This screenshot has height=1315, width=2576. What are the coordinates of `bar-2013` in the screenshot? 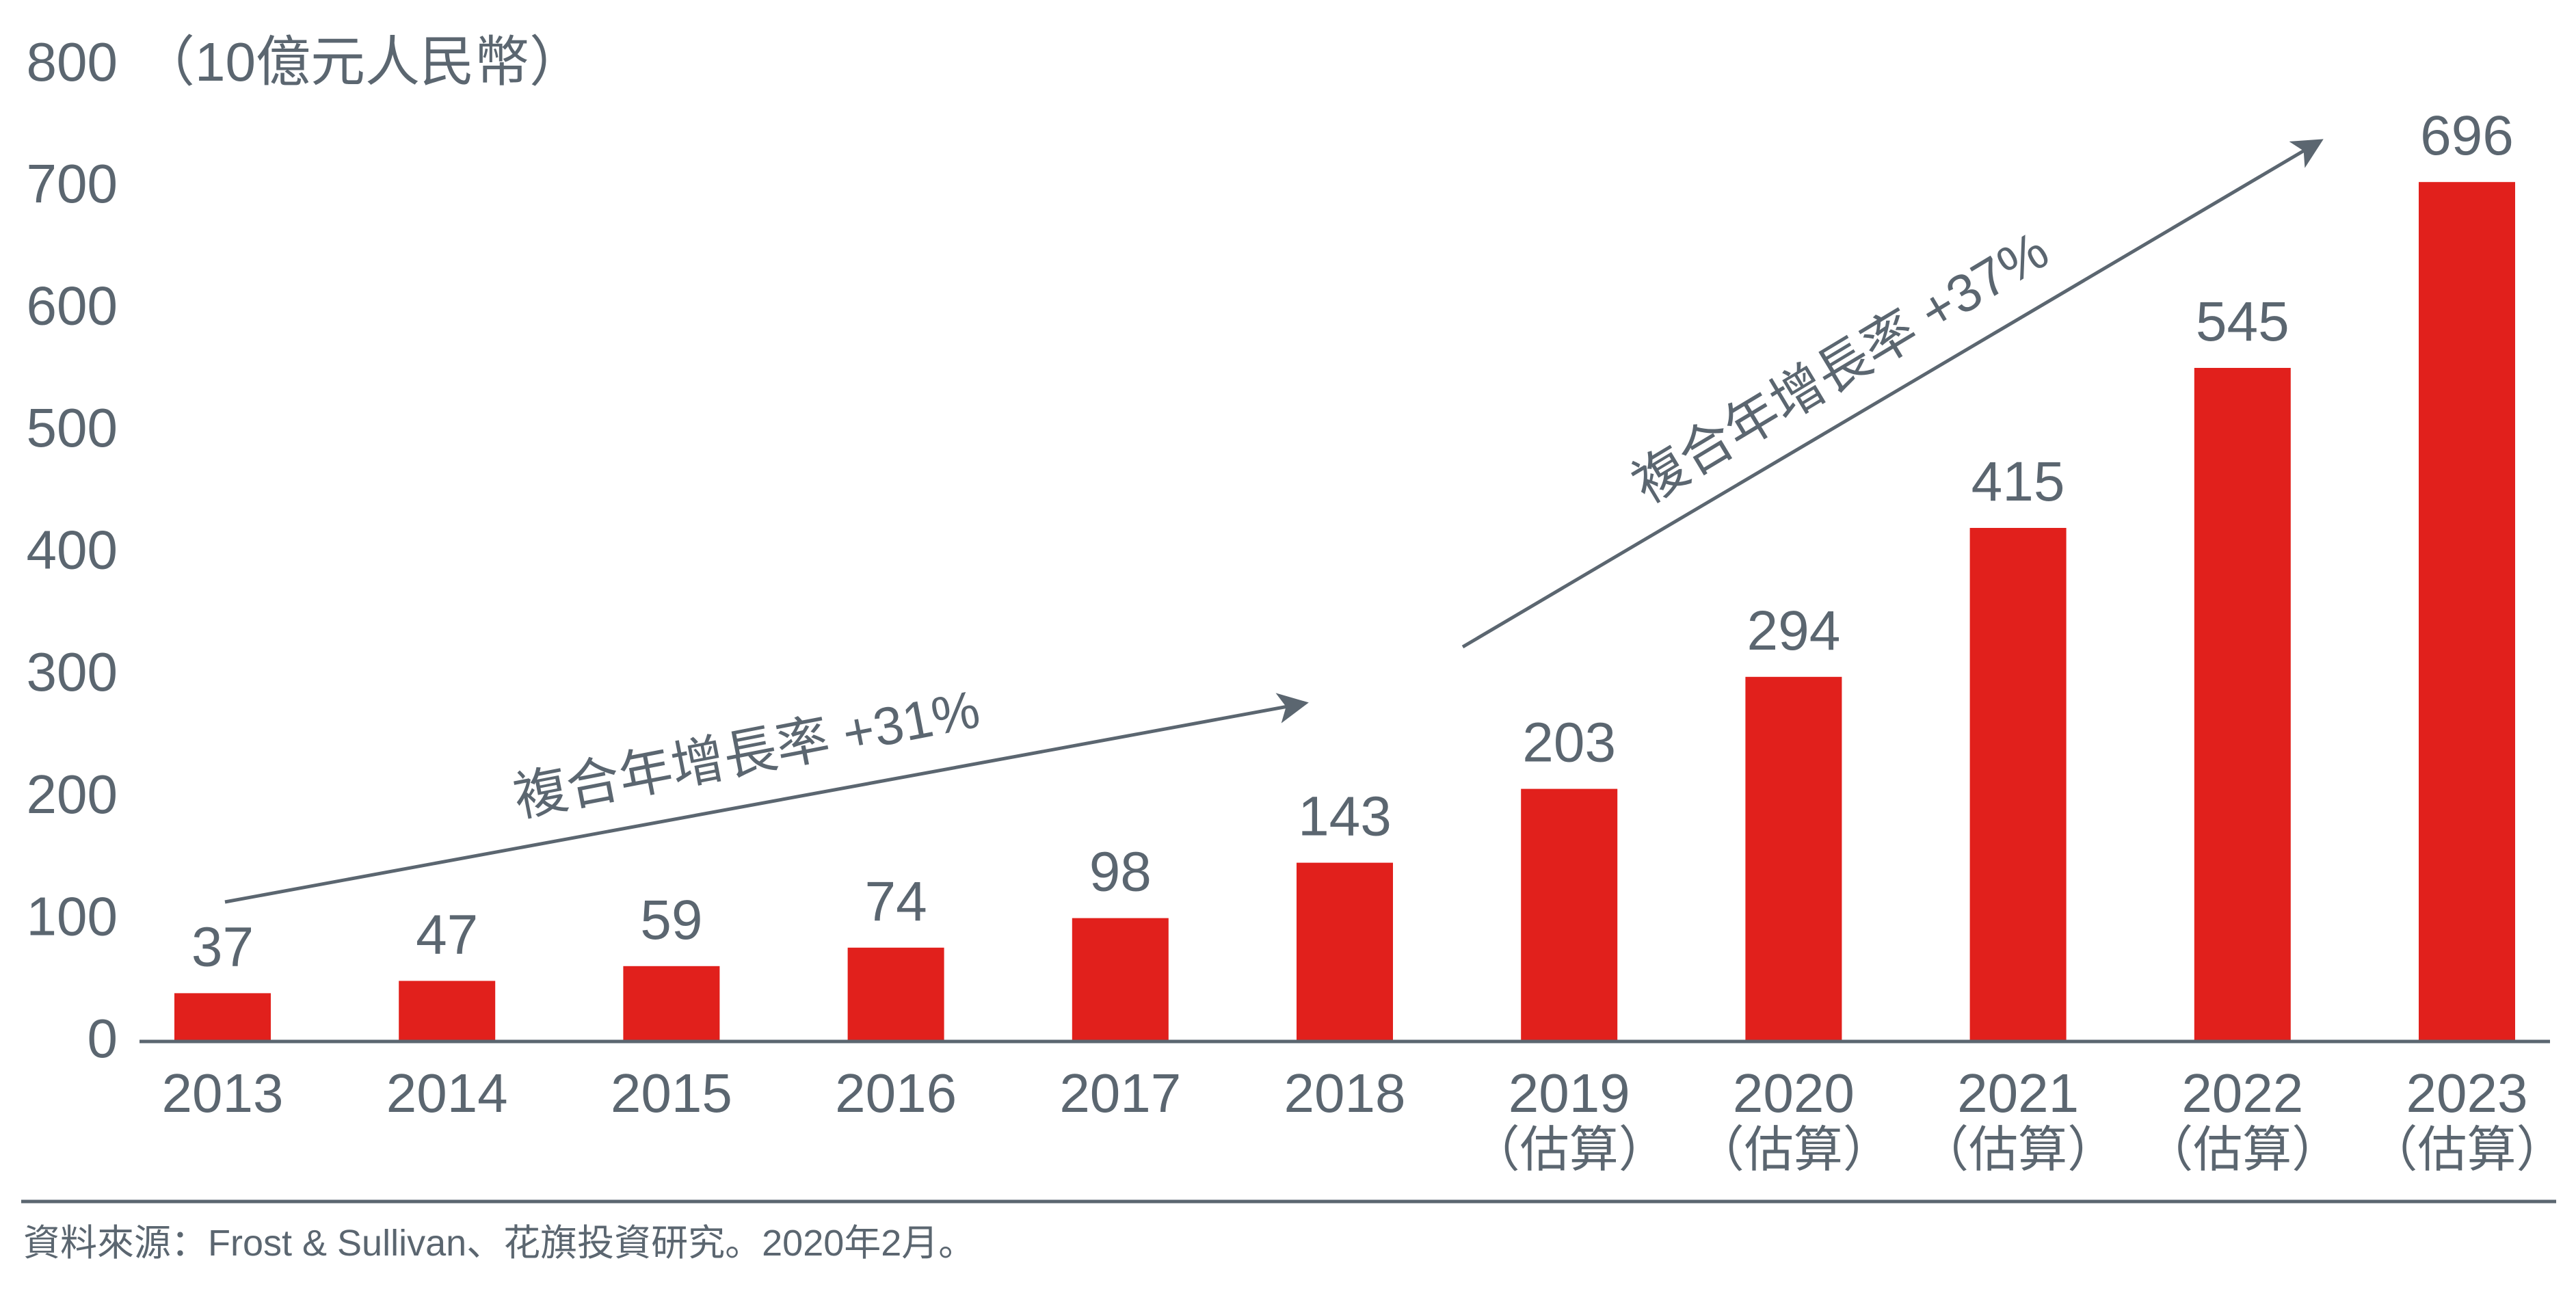 It's located at (222, 1017).